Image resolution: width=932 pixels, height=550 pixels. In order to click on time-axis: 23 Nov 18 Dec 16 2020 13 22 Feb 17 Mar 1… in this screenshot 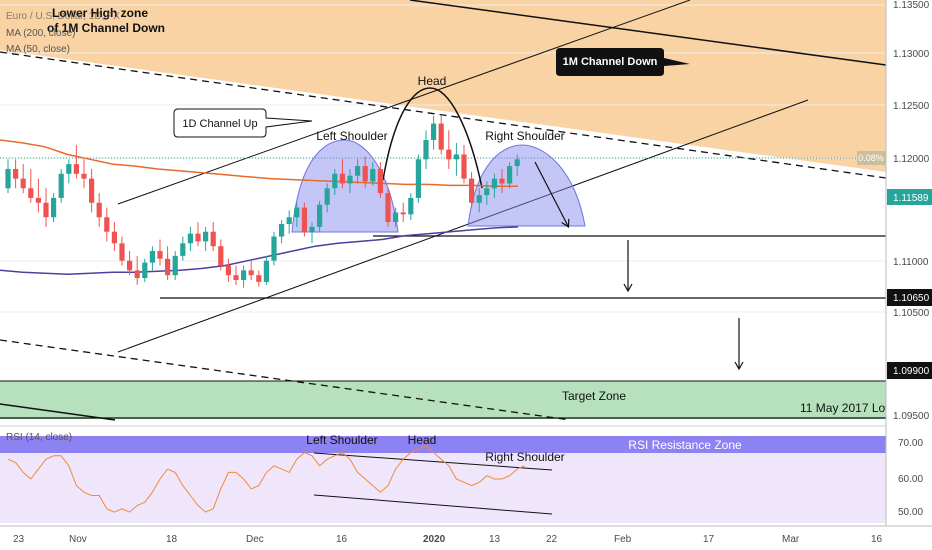, I will do `click(448, 539)`.